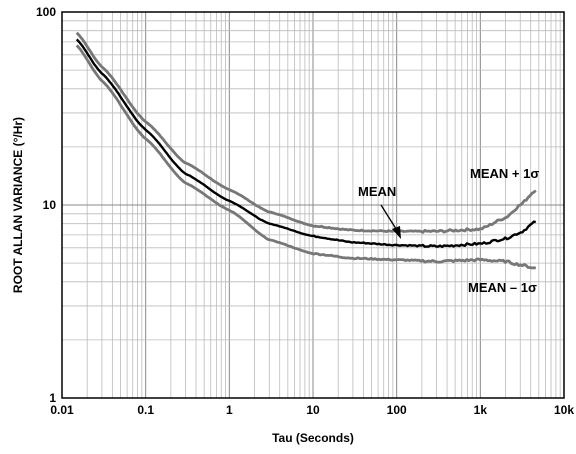 This screenshot has height=454, width=576. Describe the element at coordinates (504, 173) in the screenshot. I see `annotation-mean-plus-1-sigma: MEAN + 1σ` at that location.